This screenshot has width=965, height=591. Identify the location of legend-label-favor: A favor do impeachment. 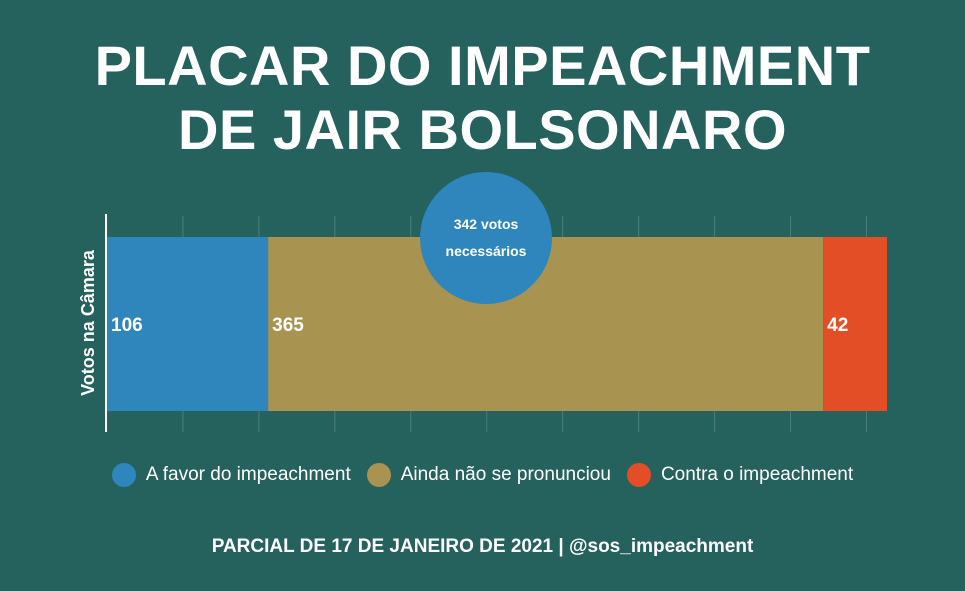
(248, 474).